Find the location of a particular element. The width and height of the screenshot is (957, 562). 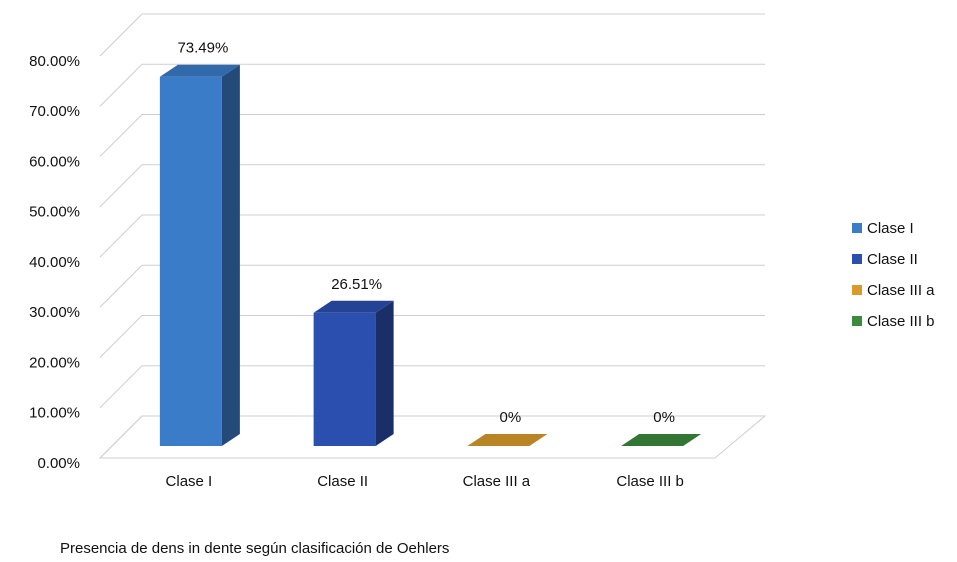

y-tick-label: 70.00% is located at coordinates (54, 111).